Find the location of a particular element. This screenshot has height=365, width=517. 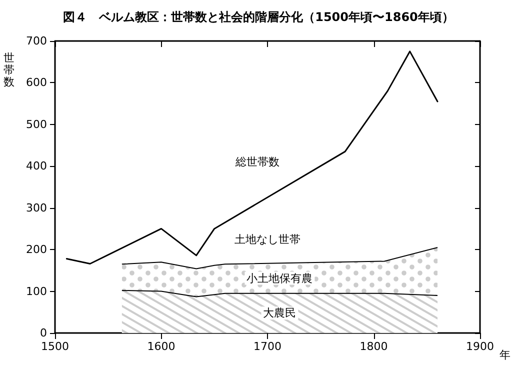

y-tick-label: 700 is located at coordinates (36, 41).